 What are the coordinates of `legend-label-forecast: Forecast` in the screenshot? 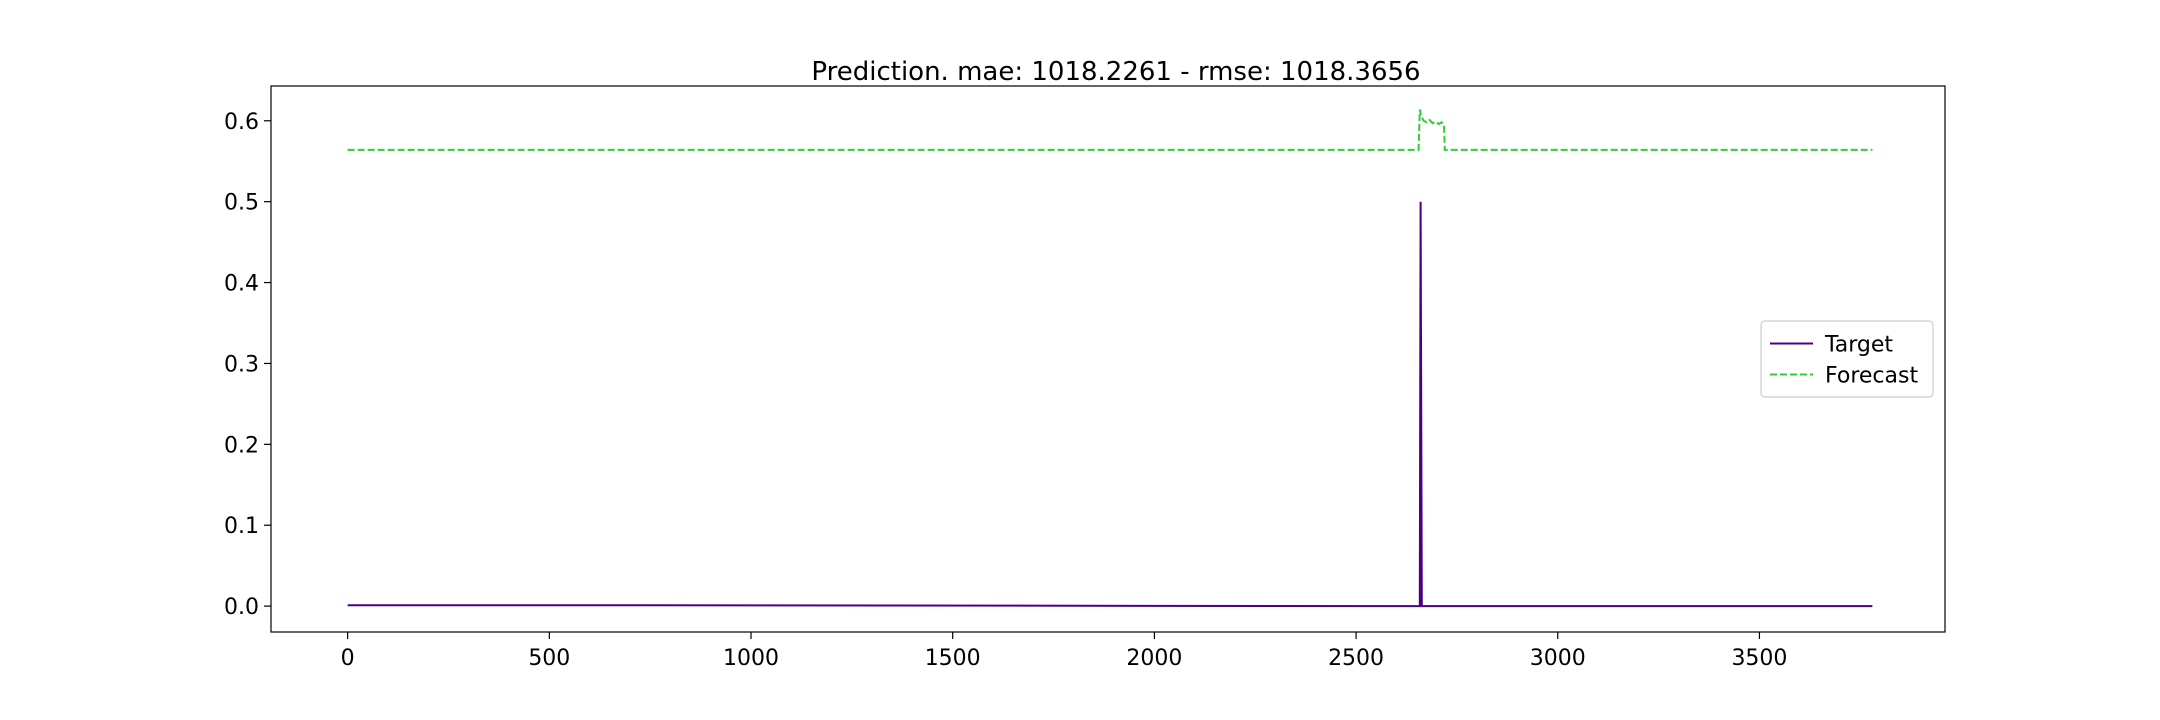 It's located at (1871, 376).